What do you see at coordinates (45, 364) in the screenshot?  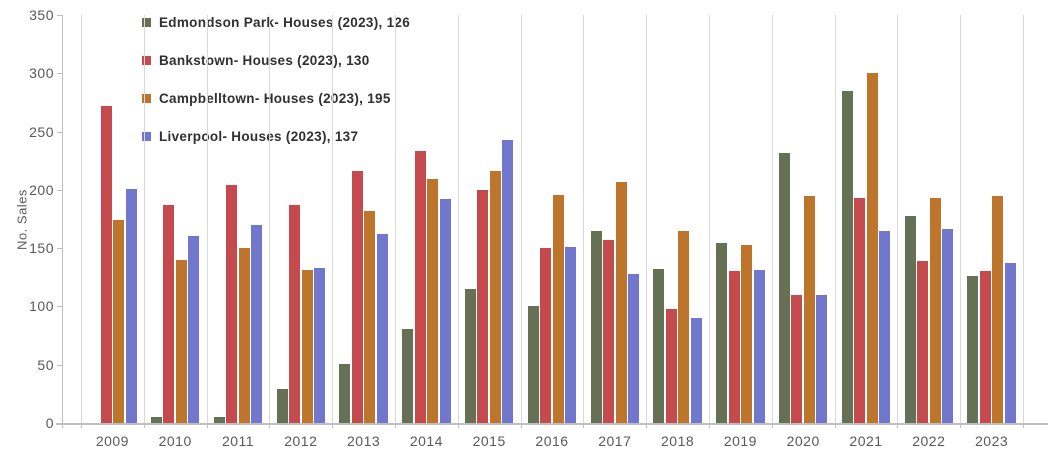 I see `y-tick-label: 50` at bounding box center [45, 364].